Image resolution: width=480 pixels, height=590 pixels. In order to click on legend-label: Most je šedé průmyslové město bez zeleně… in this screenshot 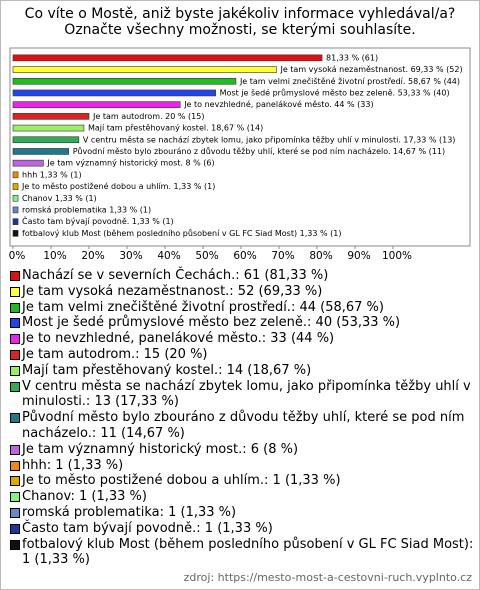, I will do `click(211, 323)`.